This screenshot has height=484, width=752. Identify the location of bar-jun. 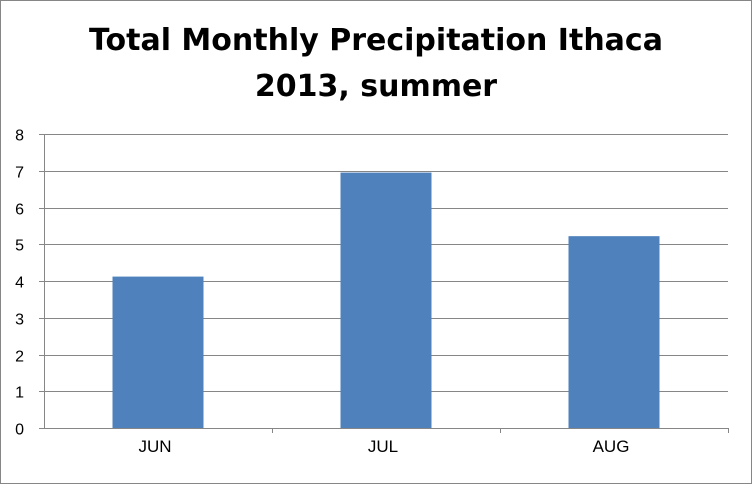
(158, 352).